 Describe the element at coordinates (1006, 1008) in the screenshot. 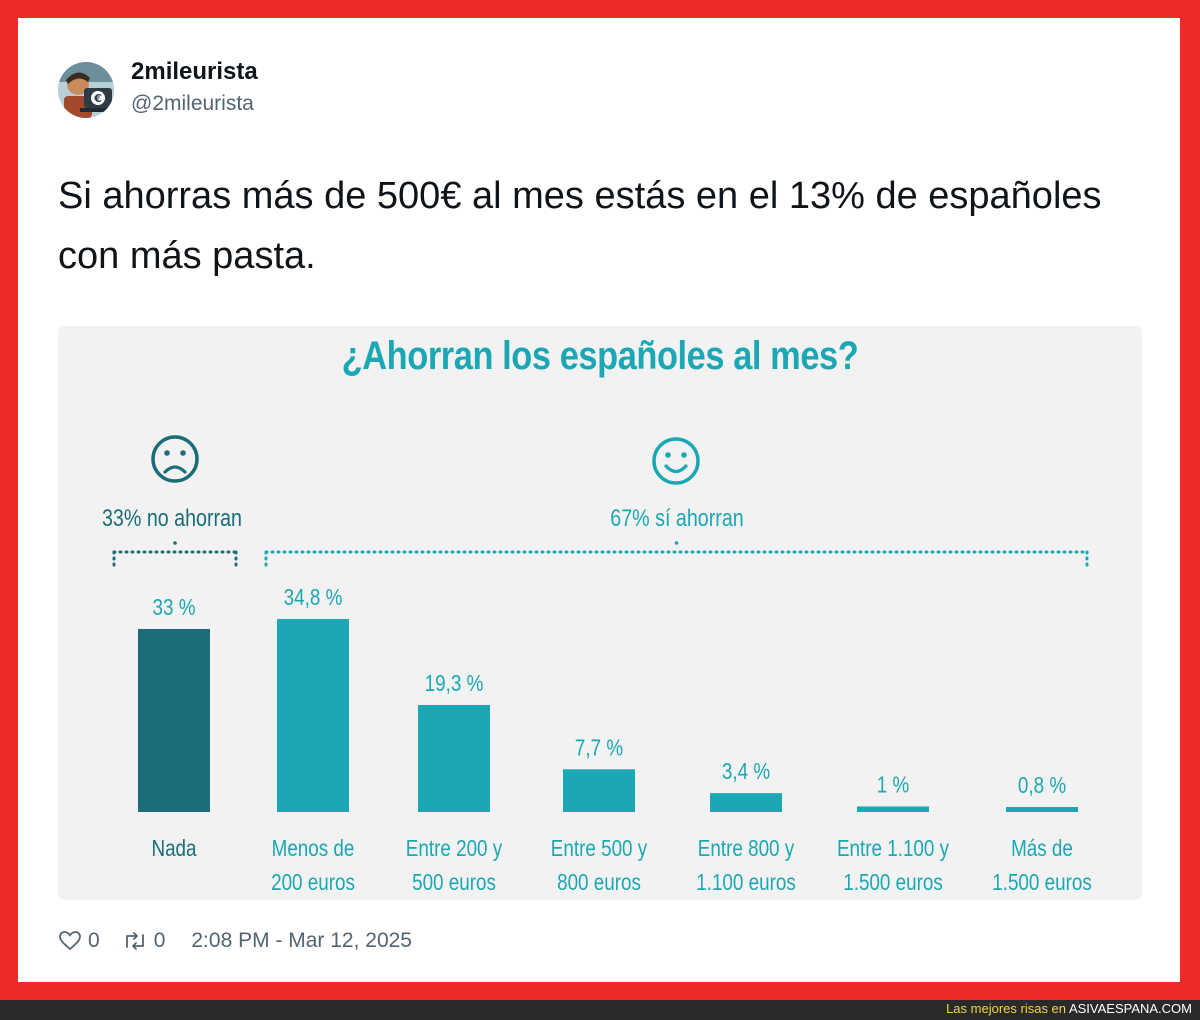

I see `watermark-prefix: Las mejores risas en` at that location.